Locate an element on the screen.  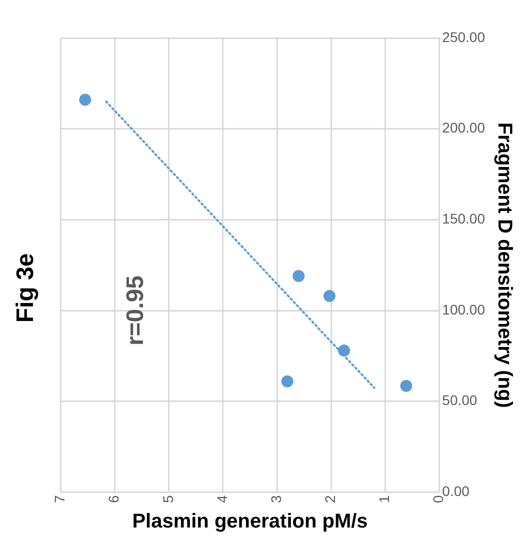
x-axis-title: Plasmin generation pM/s is located at coordinates (250, 521).